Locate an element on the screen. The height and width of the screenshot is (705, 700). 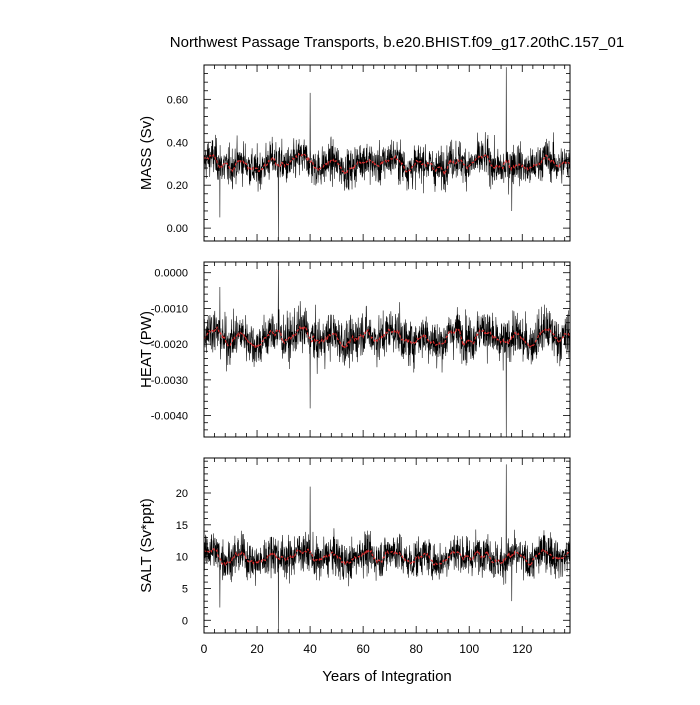
series-smoothed-salt is located at coordinates (387, 557).